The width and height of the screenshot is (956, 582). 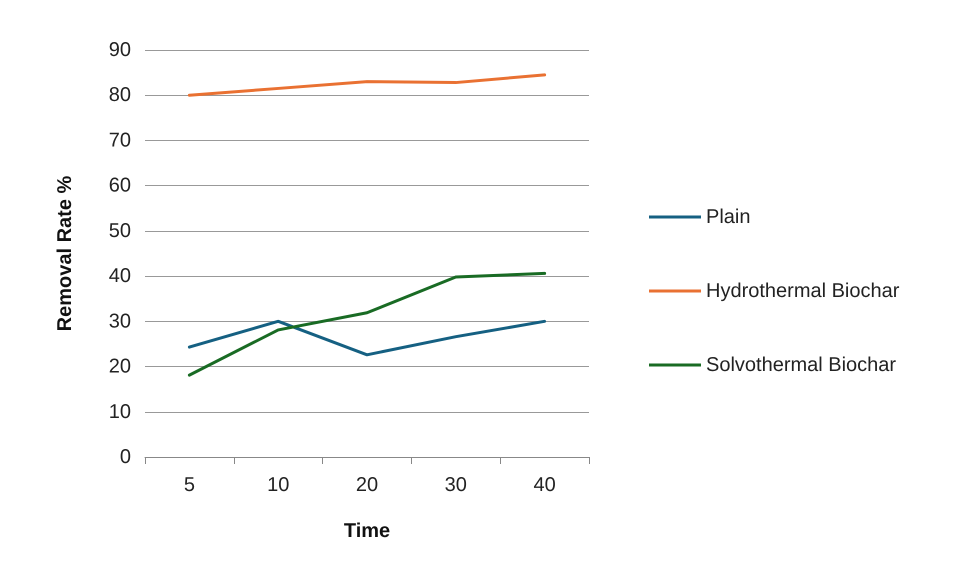 What do you see at coordinates (801, 365) in the screenshot?
I see `legend-label: Solvothermal Biochar` at bounding box center [801, 365].